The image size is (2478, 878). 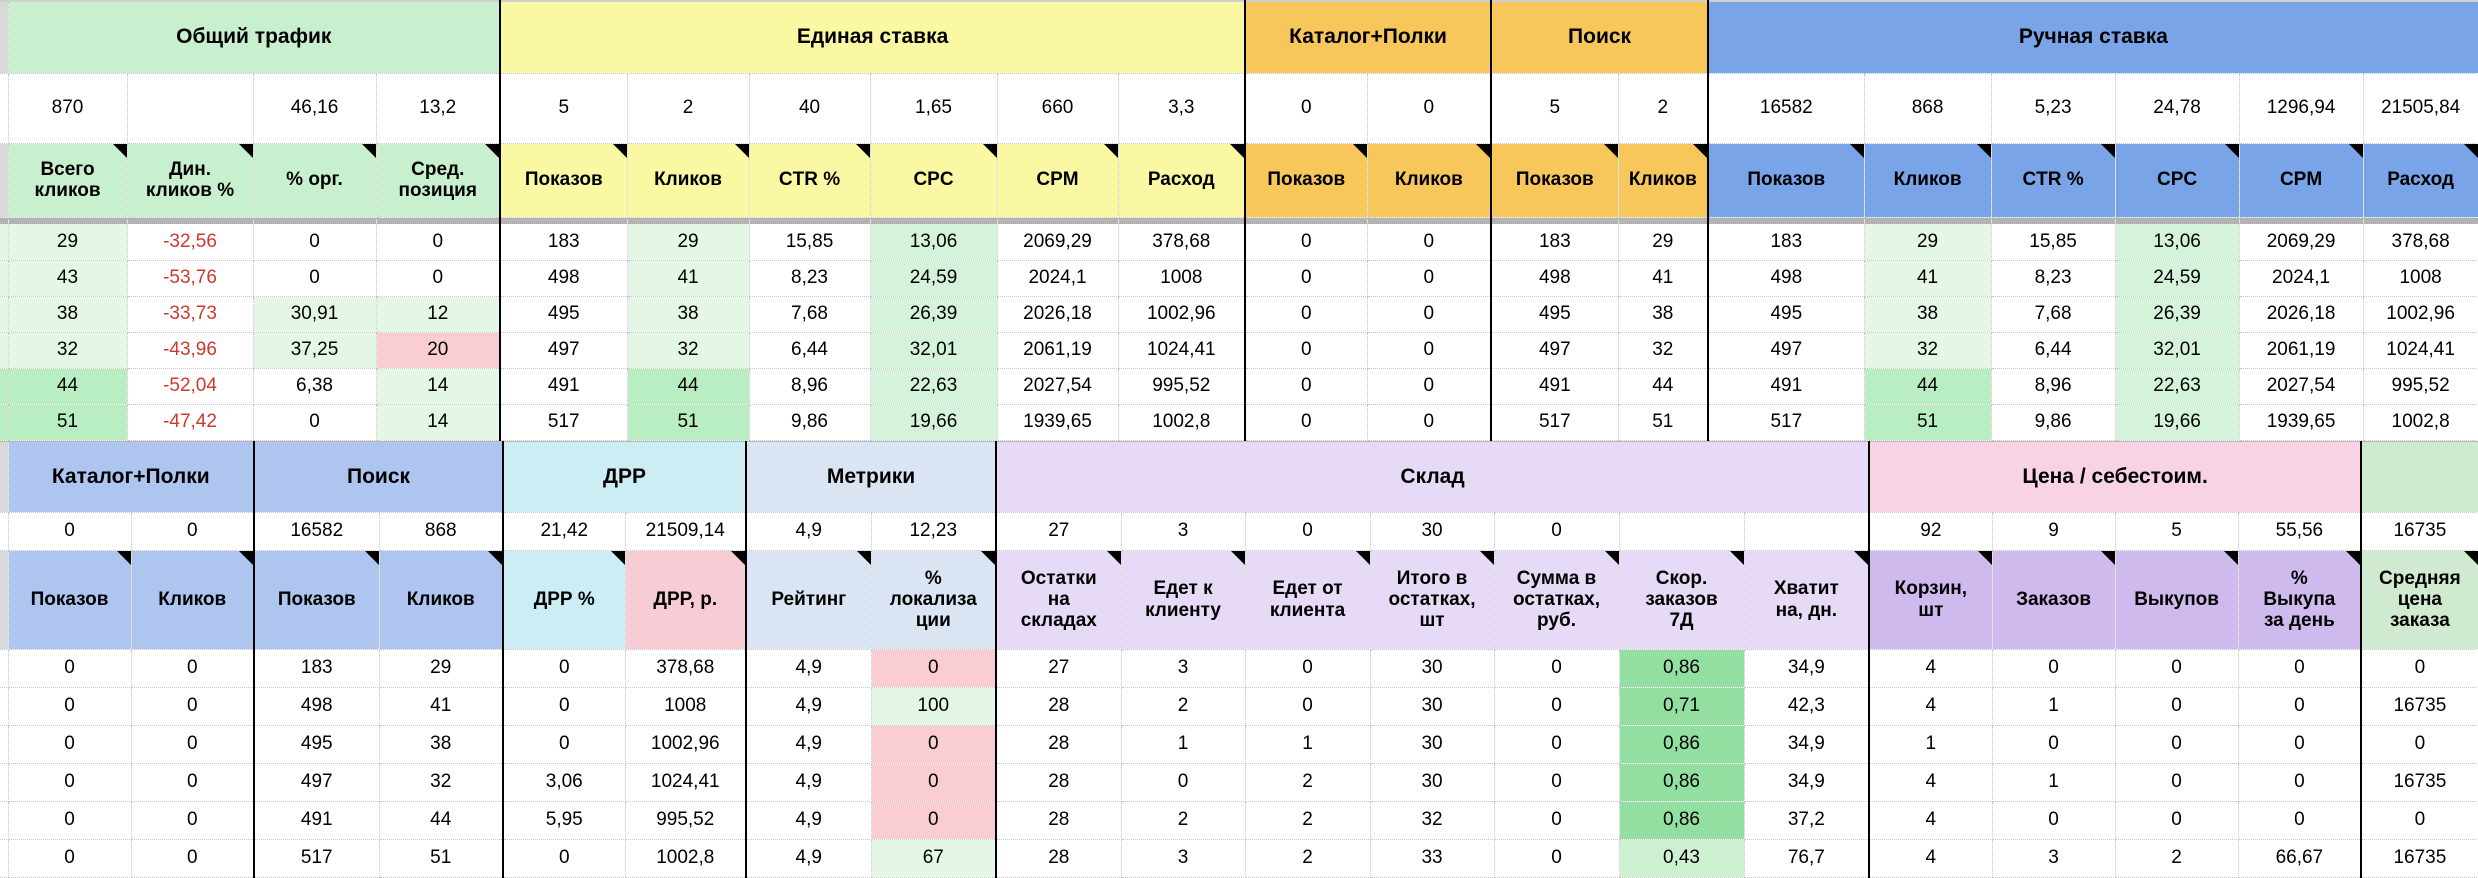 What do you see at coordinates (1807, 600) in the screenshot?
I see `column-header: Хватит на, дн.` at bounding box center [1807, 600].